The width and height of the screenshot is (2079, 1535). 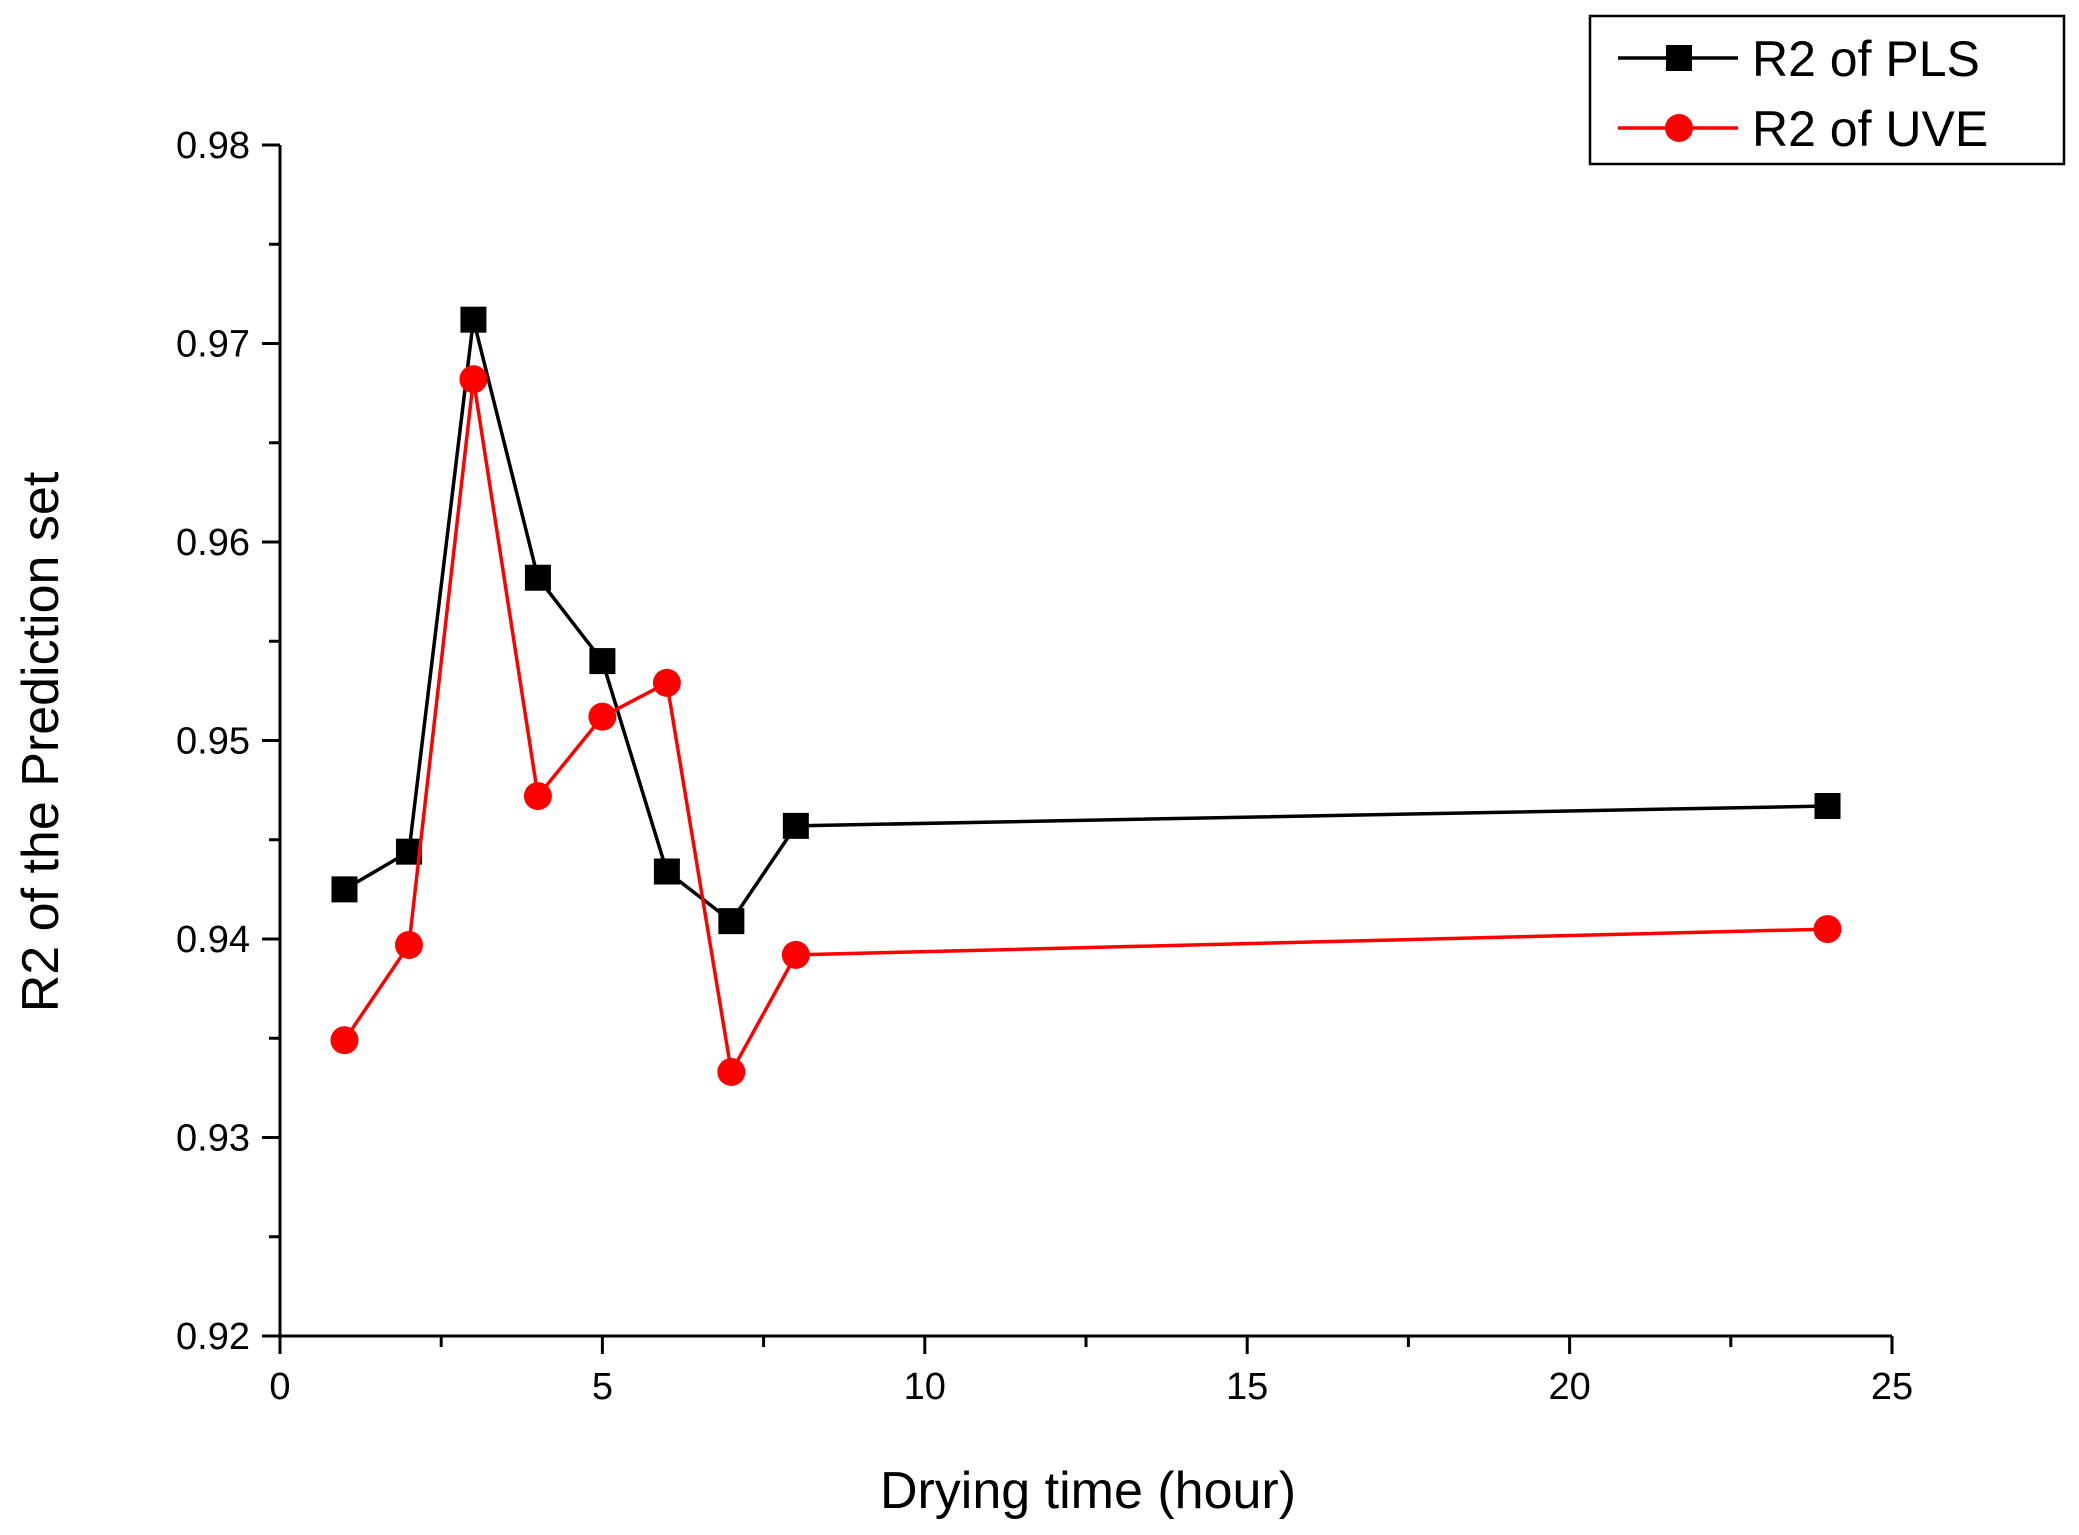 What do you see at coordinates (1569, 1387) in the screenshot?
I see `x-tick-label: 20` at bounding box center [1569, 1387].